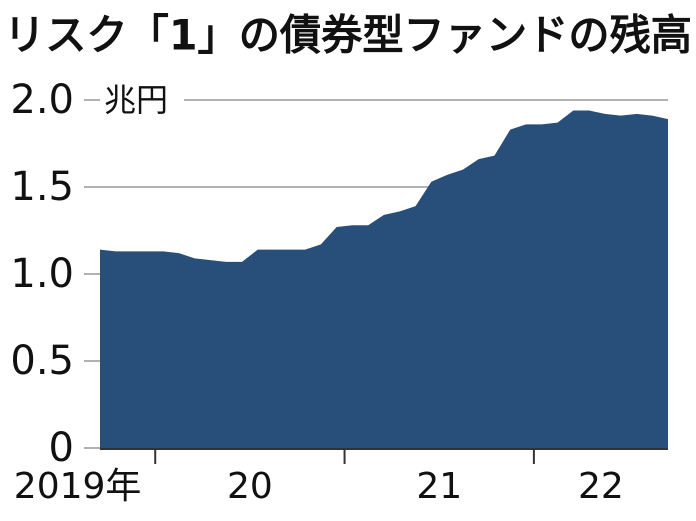  I want to click on y-tick-label: 0, so click(61, 448).